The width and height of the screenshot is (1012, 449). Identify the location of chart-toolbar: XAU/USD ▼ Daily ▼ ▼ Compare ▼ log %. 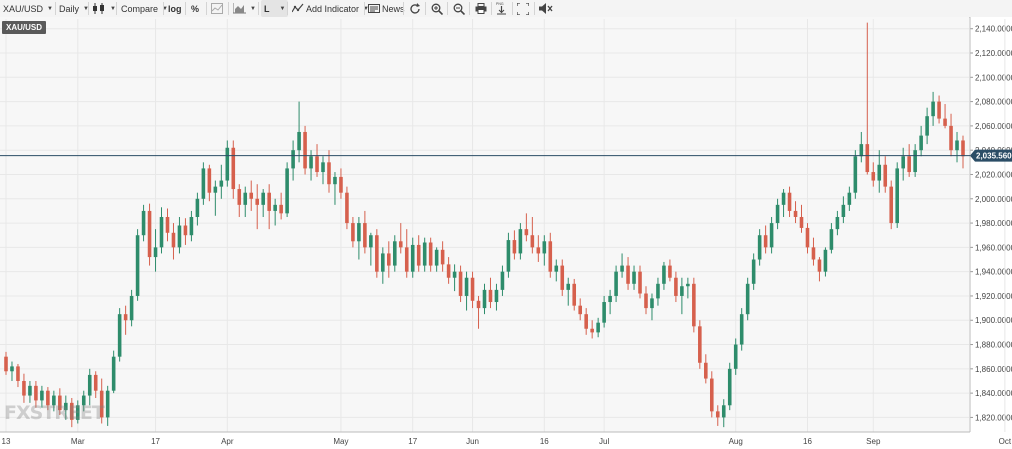
(506, 9).